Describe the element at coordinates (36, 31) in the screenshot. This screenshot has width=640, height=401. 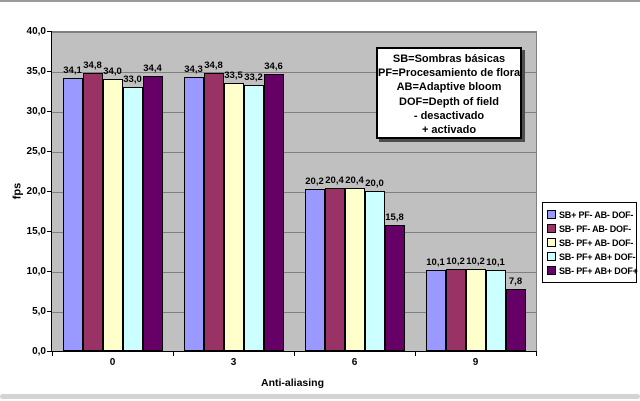
I see `y-tick-label: 40,0` at that location.